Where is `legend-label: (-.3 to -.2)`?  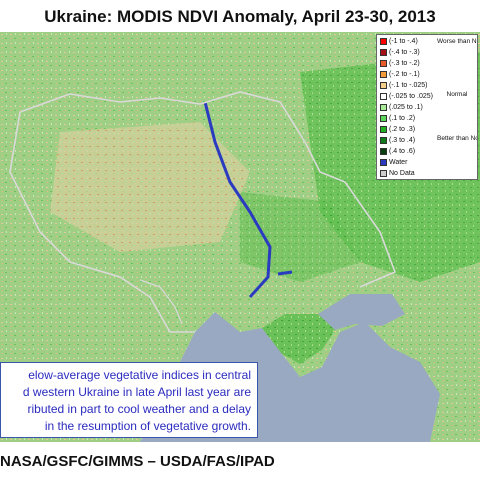 legend-label: (-.3 to -.2) is located at coordinates (404, 63).